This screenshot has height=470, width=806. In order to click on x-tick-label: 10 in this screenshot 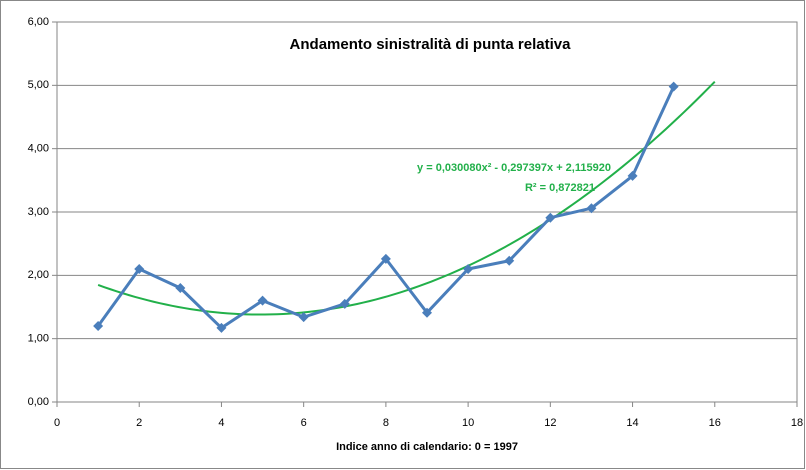, I will do `click(468, 423)`.